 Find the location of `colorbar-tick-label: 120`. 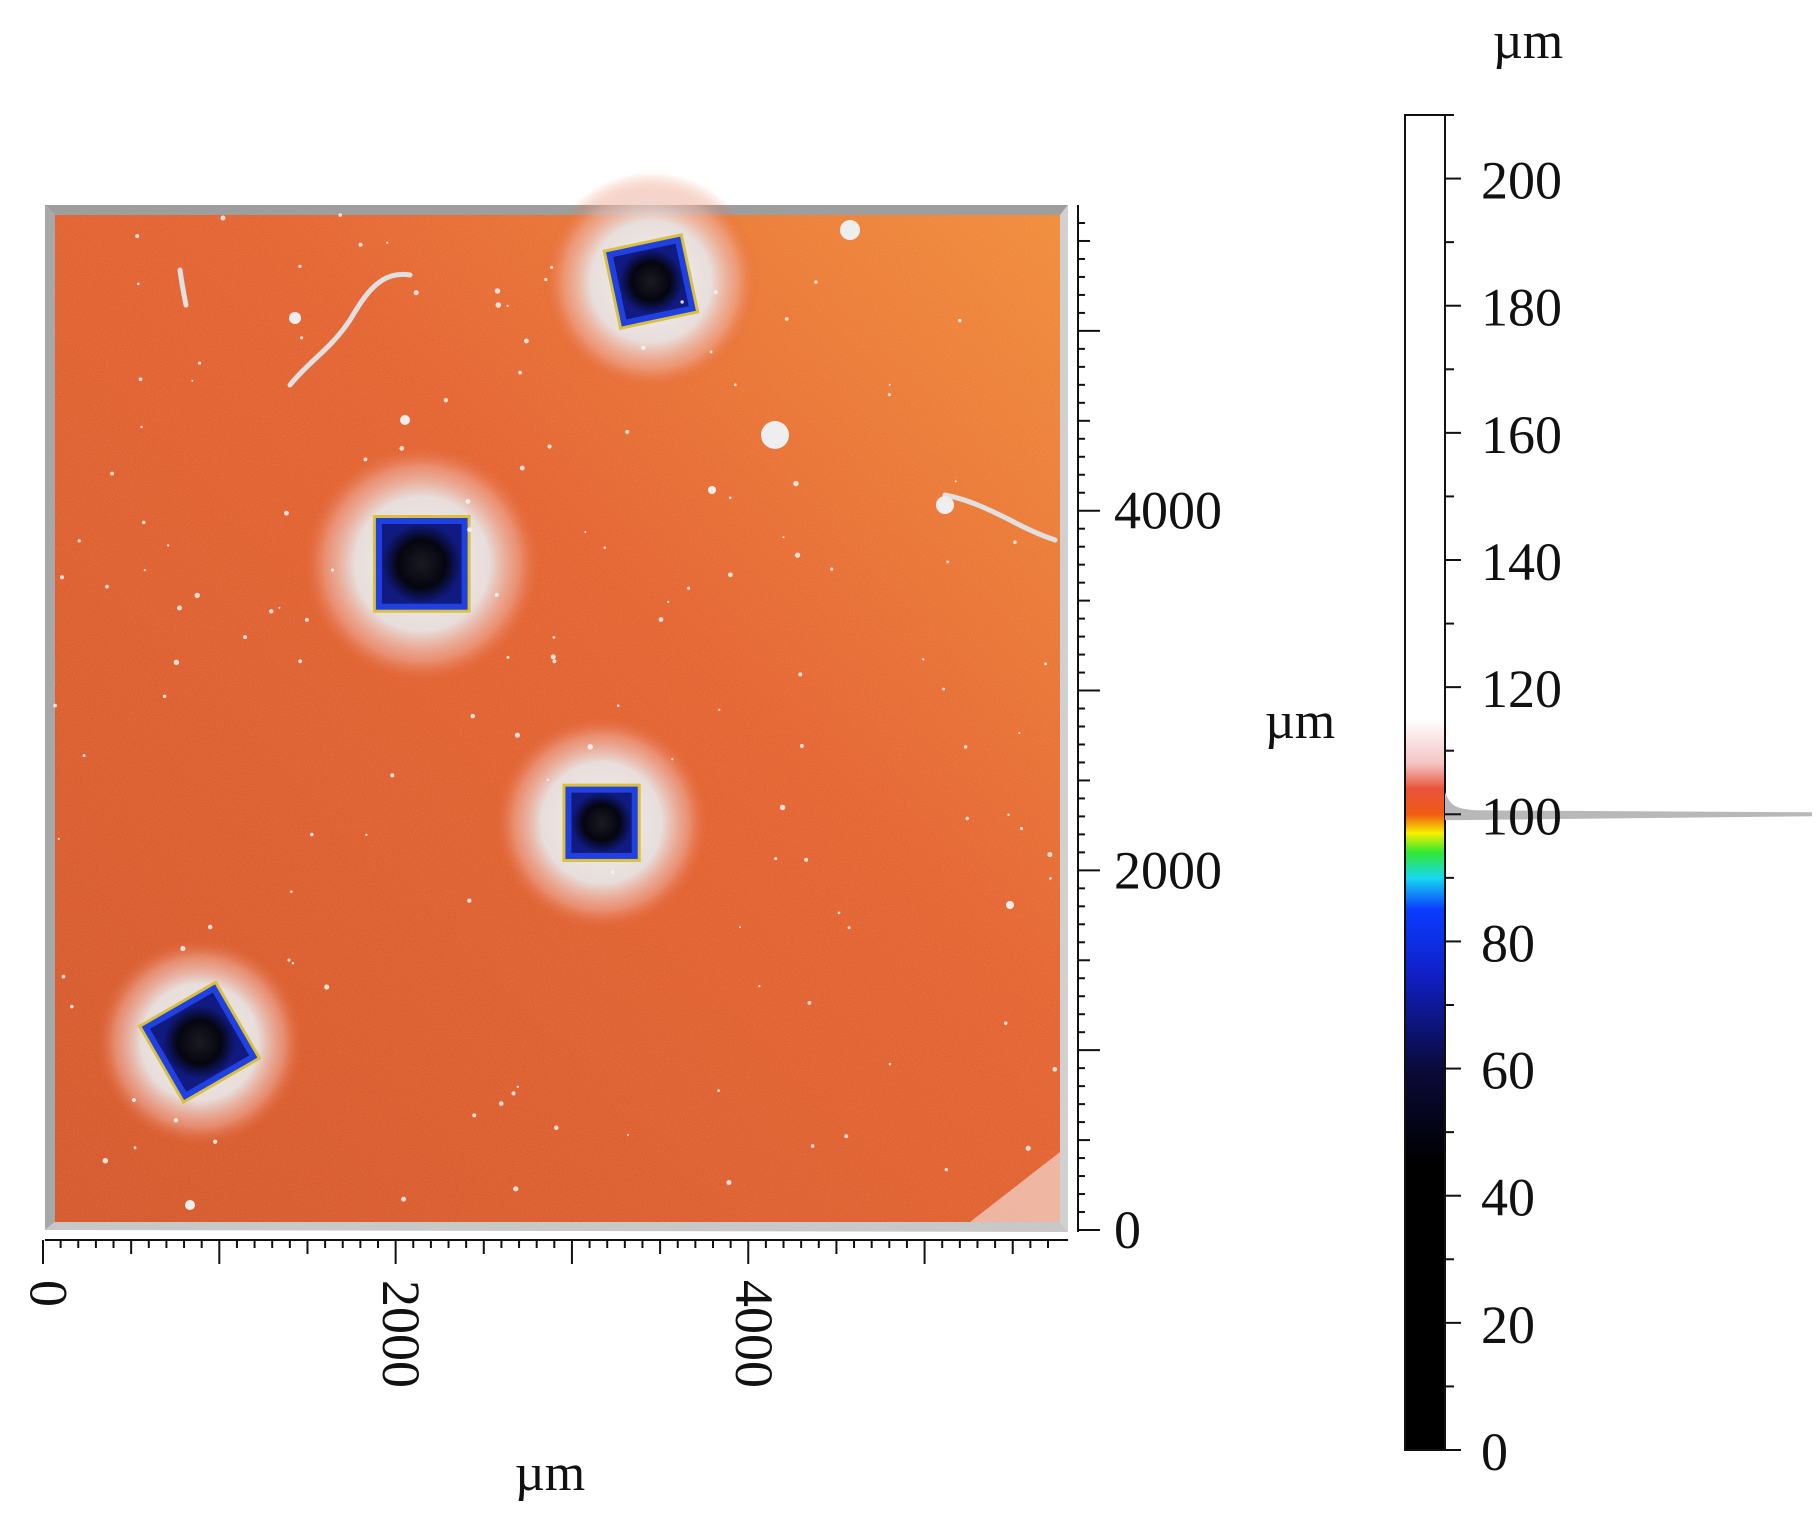

colorbar-tick-label: 120 is located at coordinates (1521, 689).